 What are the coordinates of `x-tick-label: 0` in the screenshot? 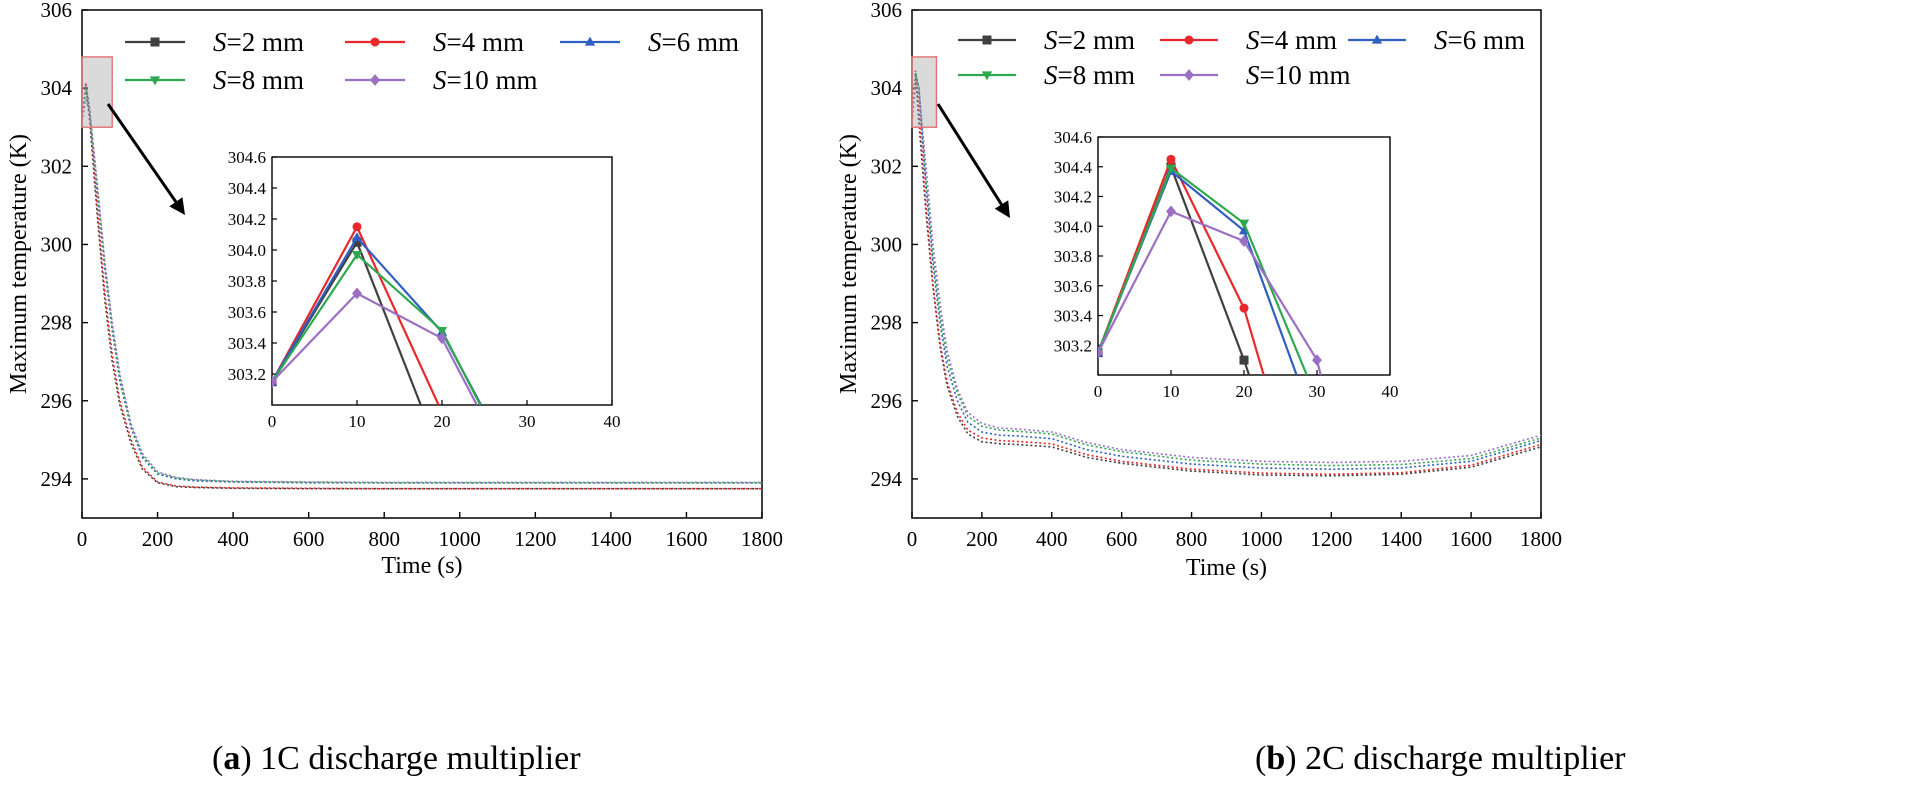 It's located at (912, 539).